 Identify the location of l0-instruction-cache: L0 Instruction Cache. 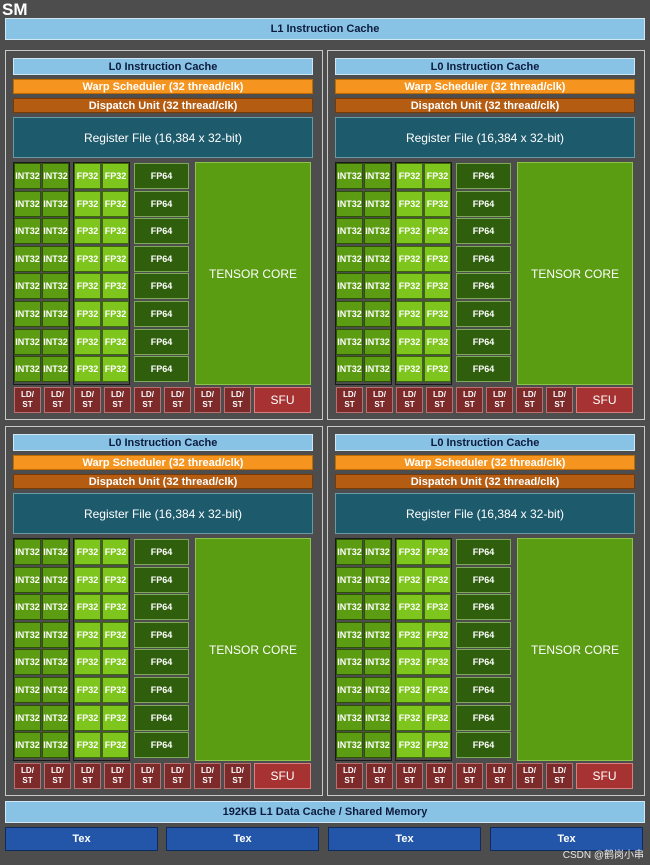
(163, 66).